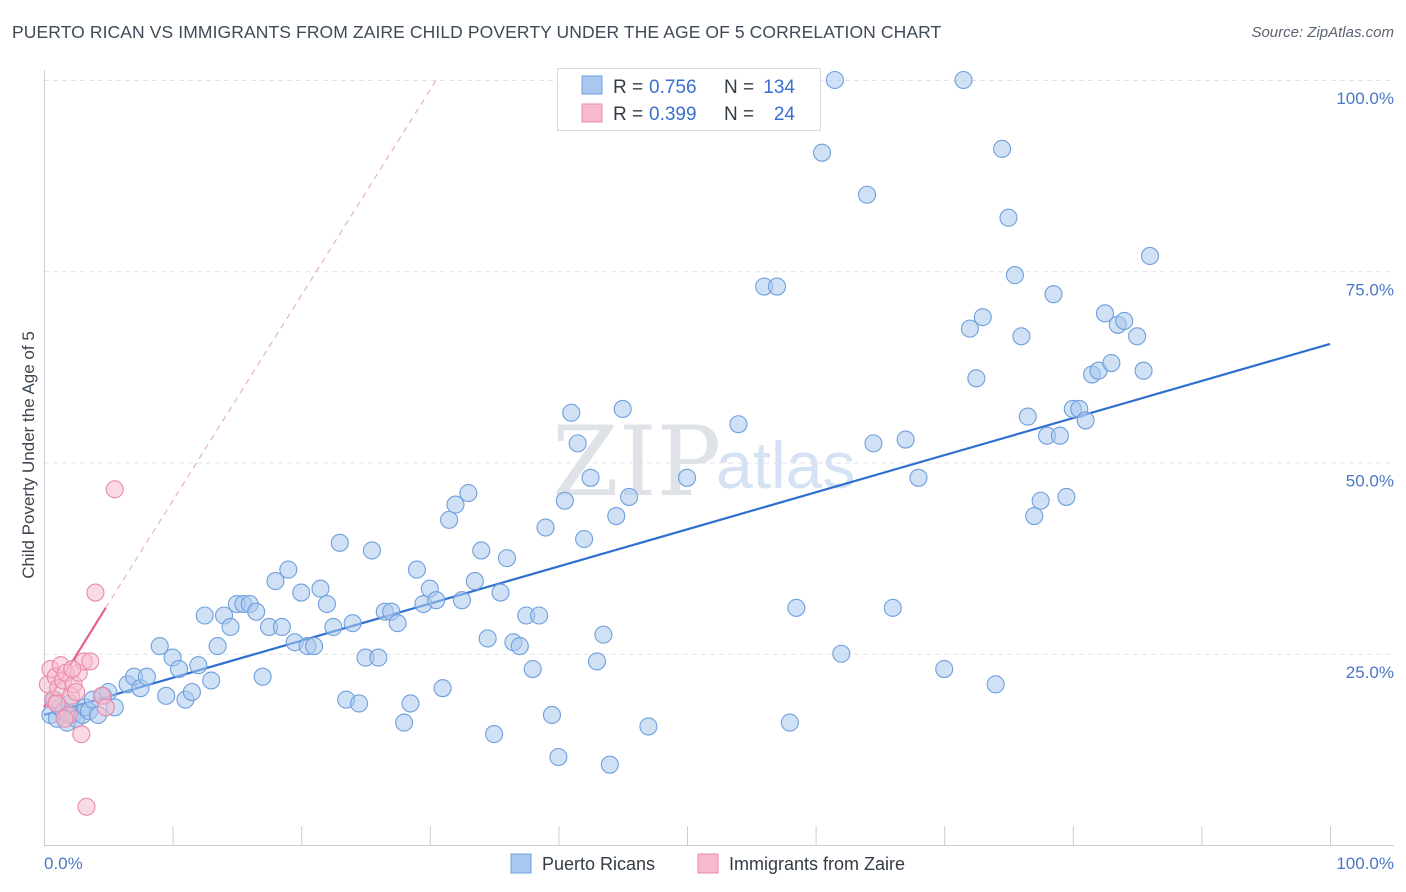  I want to click on y-tick-label: 75.0%, so click(1370, 289).